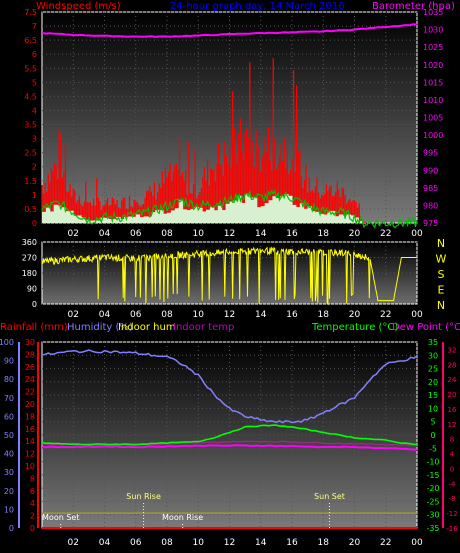  I want to click on wind-x-tick-label: 12, so click(229, 234).